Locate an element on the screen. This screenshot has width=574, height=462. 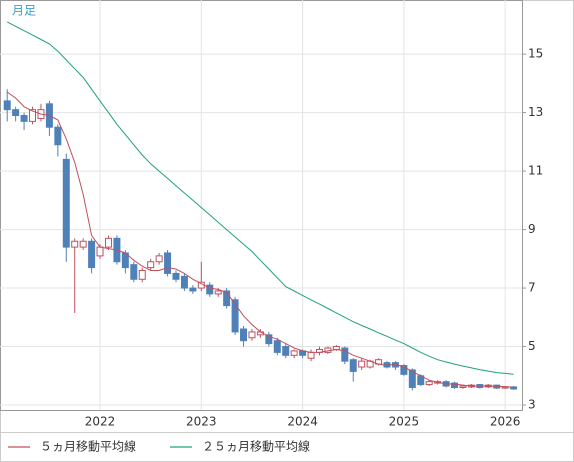
x-tick-label: 2024 is located at coordinates (302, 422).